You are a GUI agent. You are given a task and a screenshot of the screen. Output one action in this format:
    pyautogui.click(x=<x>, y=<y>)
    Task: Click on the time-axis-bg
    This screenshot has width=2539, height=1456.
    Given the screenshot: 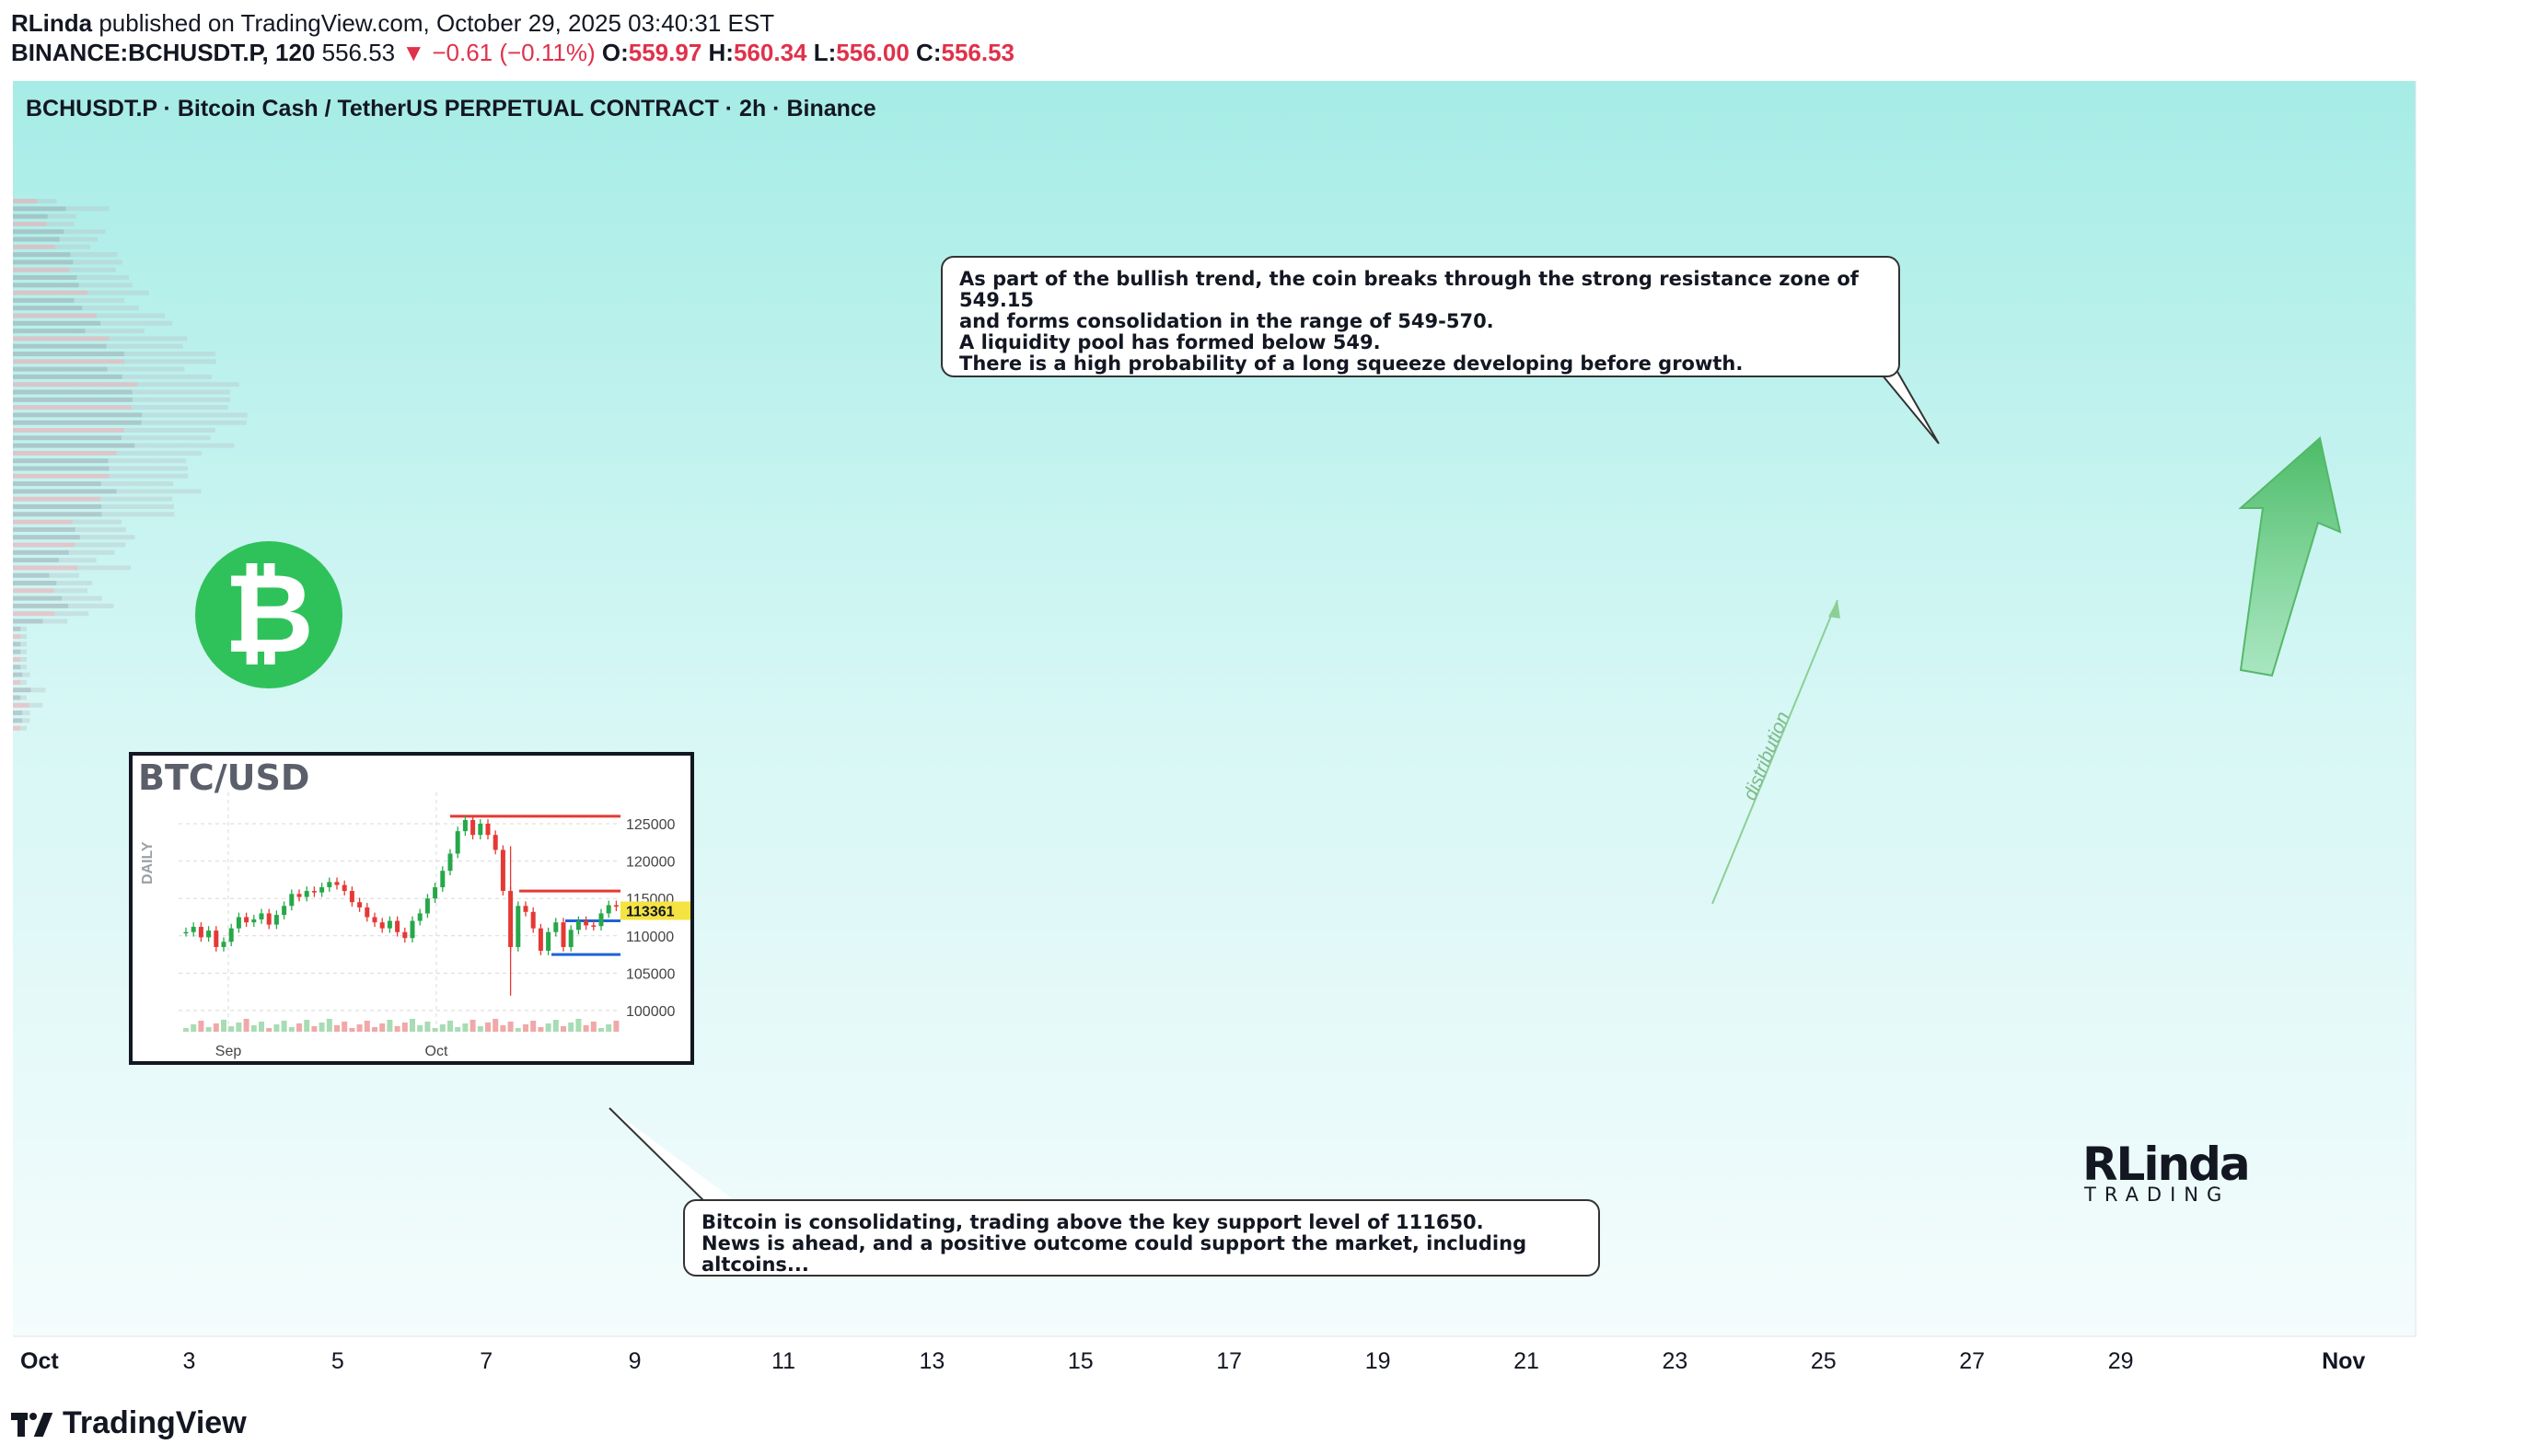 What is the action you would take?
    pyautogui.click(x=1270, y=1360)
    